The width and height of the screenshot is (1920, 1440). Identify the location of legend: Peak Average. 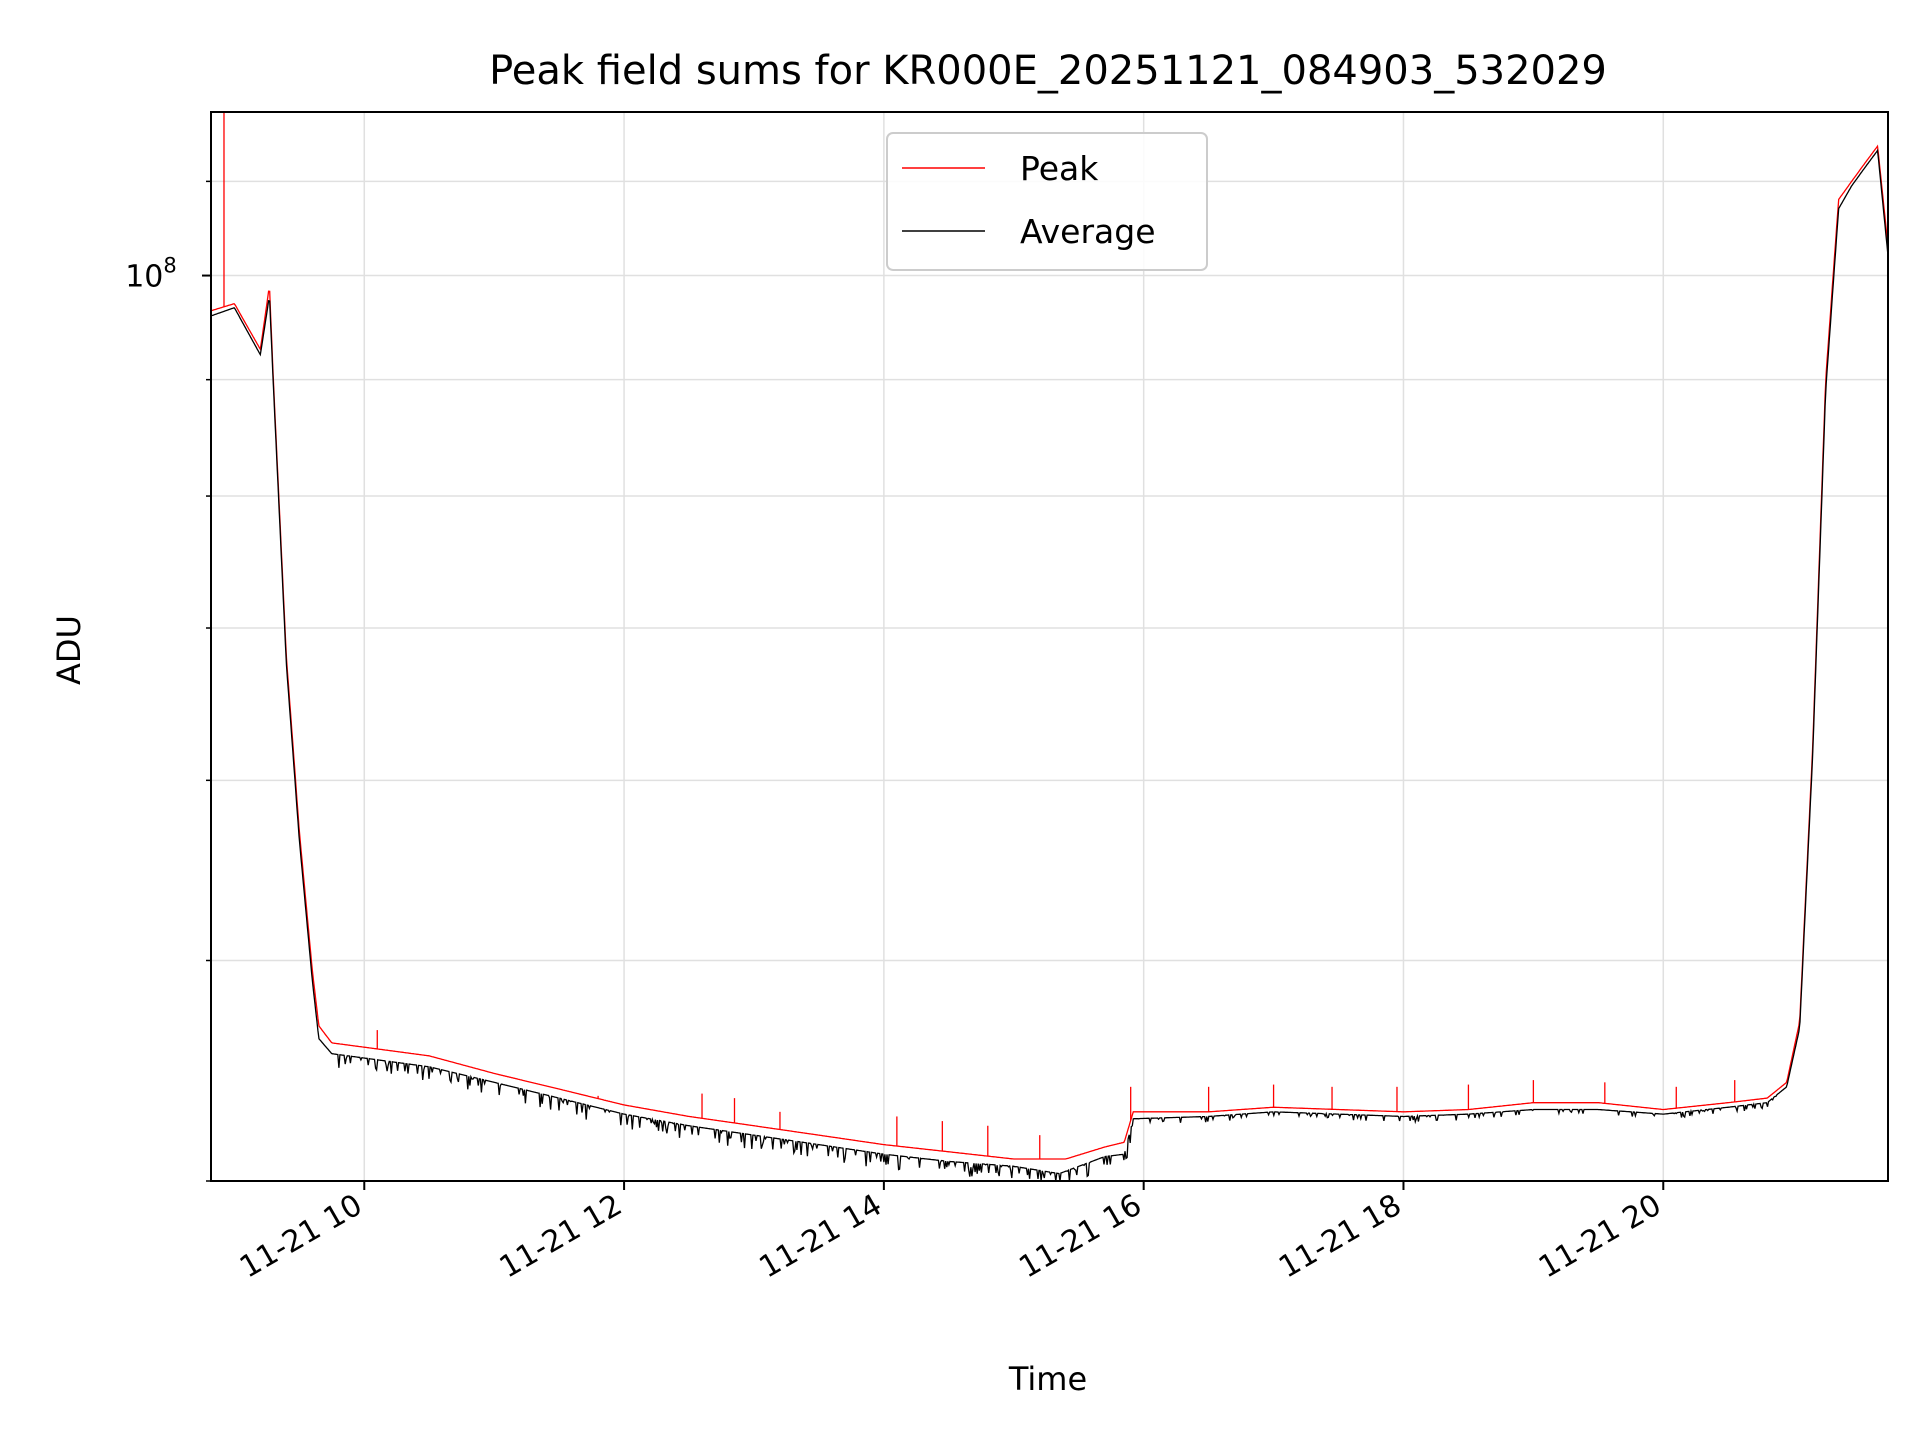
(1047, 201).